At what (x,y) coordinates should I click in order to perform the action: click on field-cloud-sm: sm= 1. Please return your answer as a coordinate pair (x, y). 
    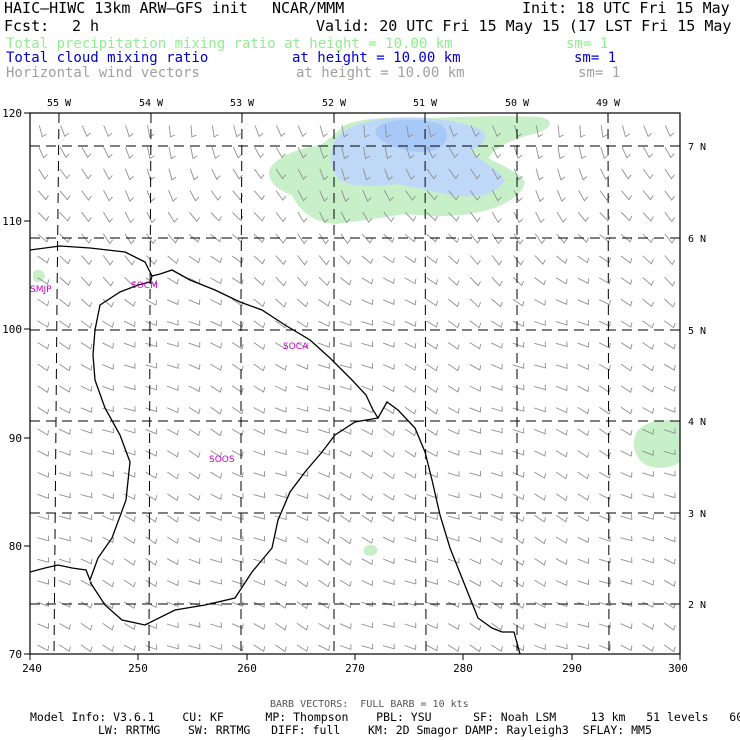
    Looking at the image, I should click on (595, 58).